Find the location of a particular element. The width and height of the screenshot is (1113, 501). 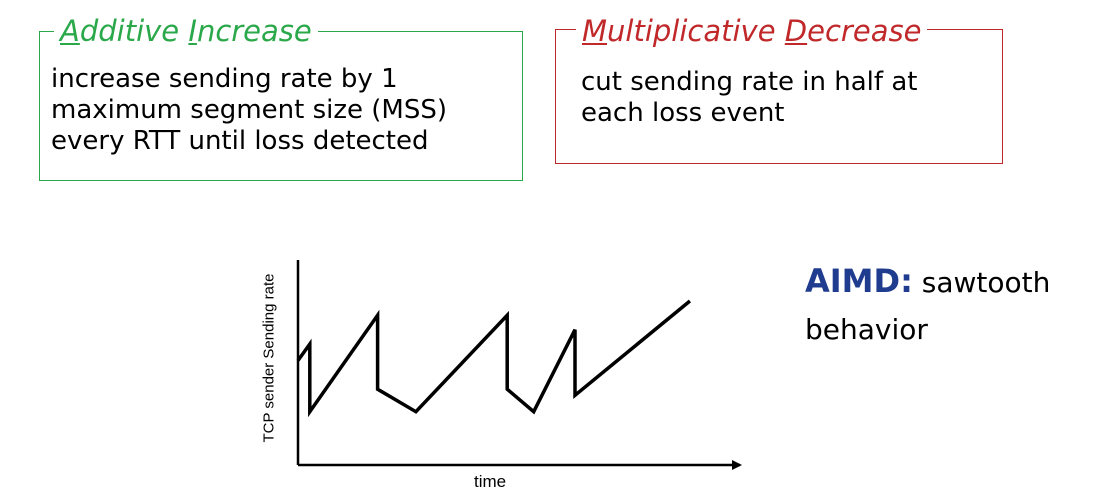

additive-body-line: every RTT until loss detected is located at coordinates (240, 141).